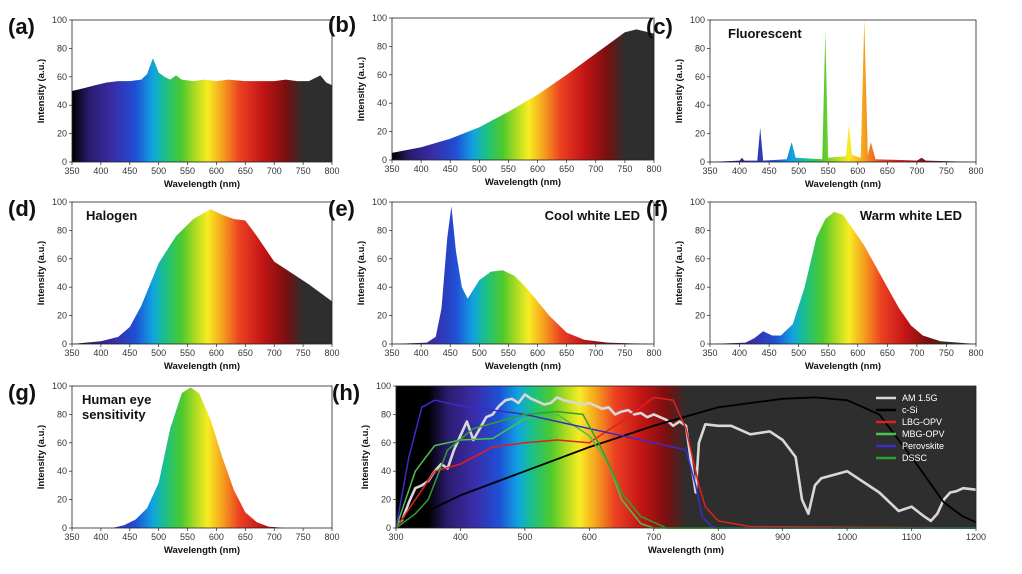 This screenshot has width=1022, height=574. Describe the element at coordinates (911, 537) in the screenshot. I see `x-tick-label: 1100` at that location.